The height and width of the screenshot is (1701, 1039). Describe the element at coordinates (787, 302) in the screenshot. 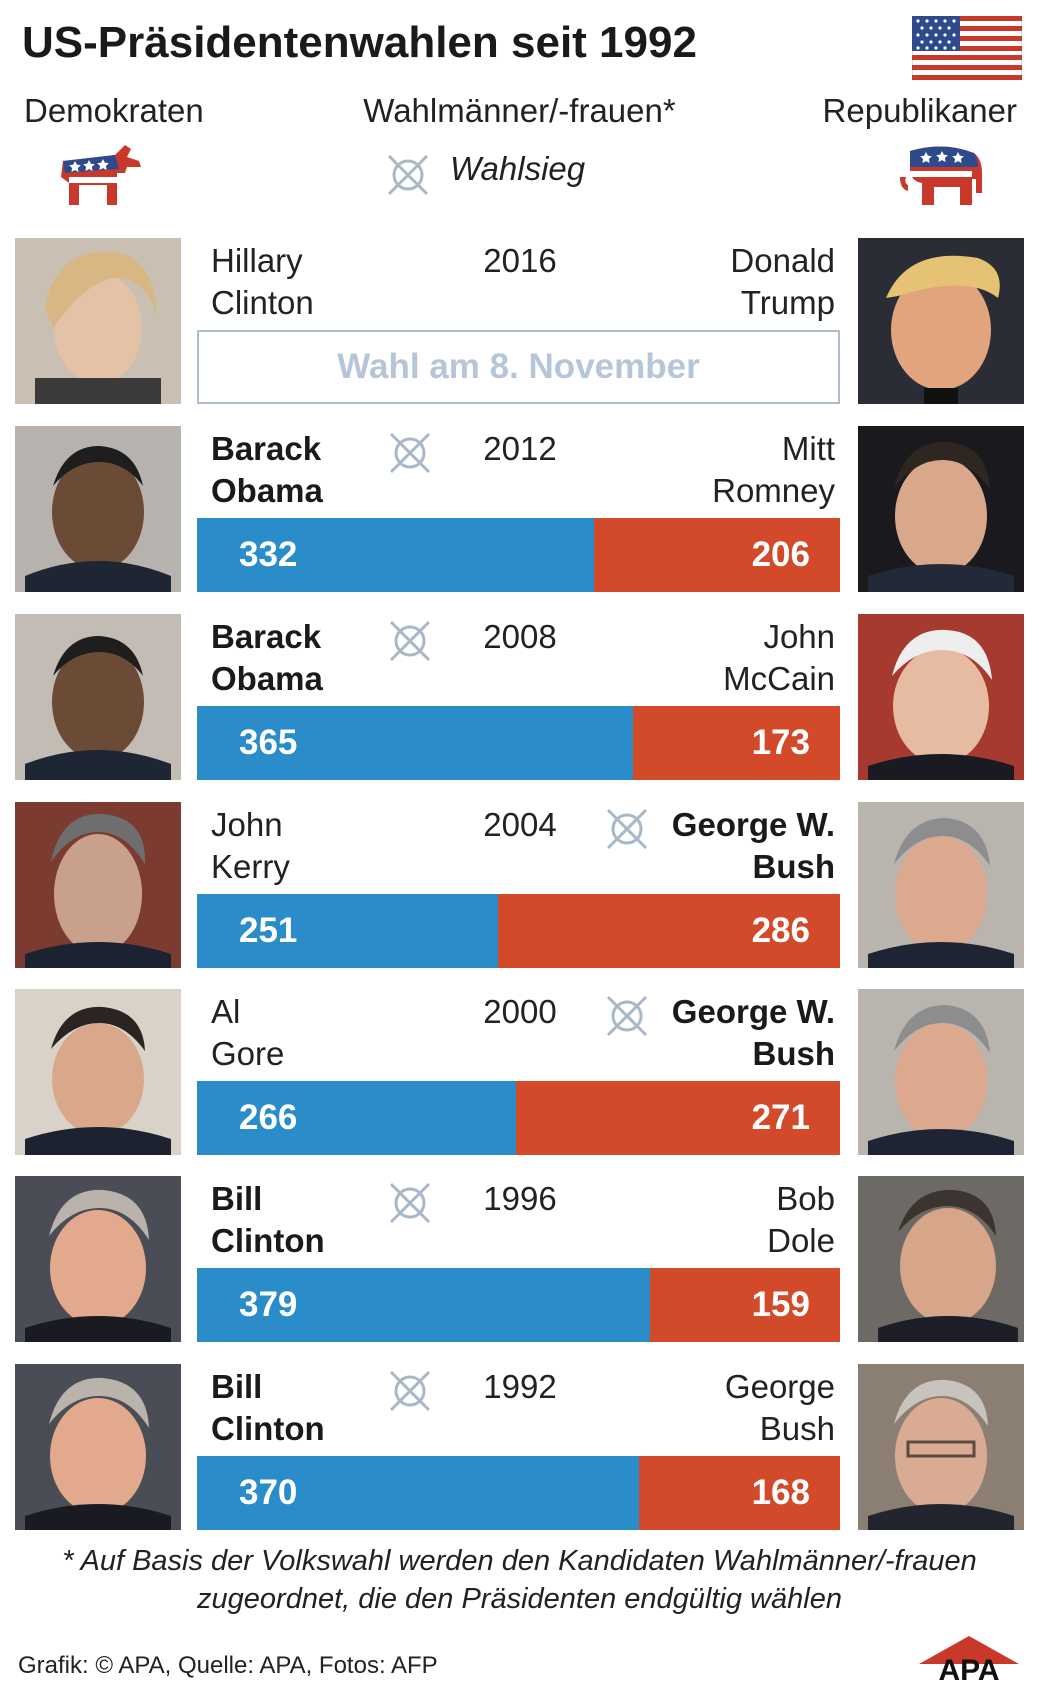

I see `rep-last-name: Trump` at that location.